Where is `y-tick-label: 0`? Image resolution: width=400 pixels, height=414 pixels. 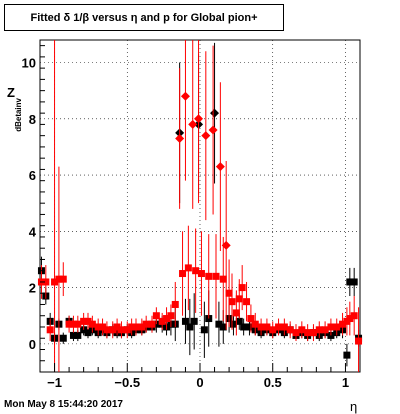 y-tick-label: 0 is located at coordinates (32, 344).